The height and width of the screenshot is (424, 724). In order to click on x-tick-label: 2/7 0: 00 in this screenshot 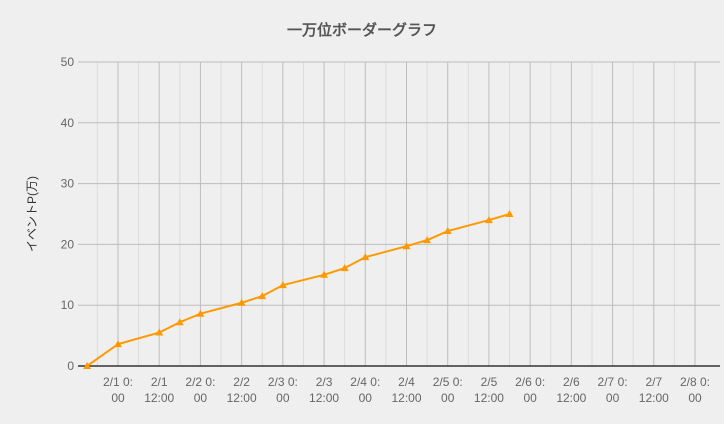, I will do `click(613, 390)`.